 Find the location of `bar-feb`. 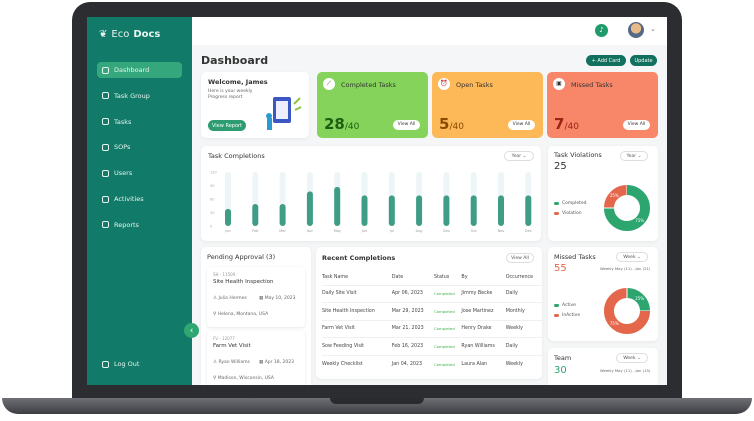

bar-feb is located at coordinates (255, 214).